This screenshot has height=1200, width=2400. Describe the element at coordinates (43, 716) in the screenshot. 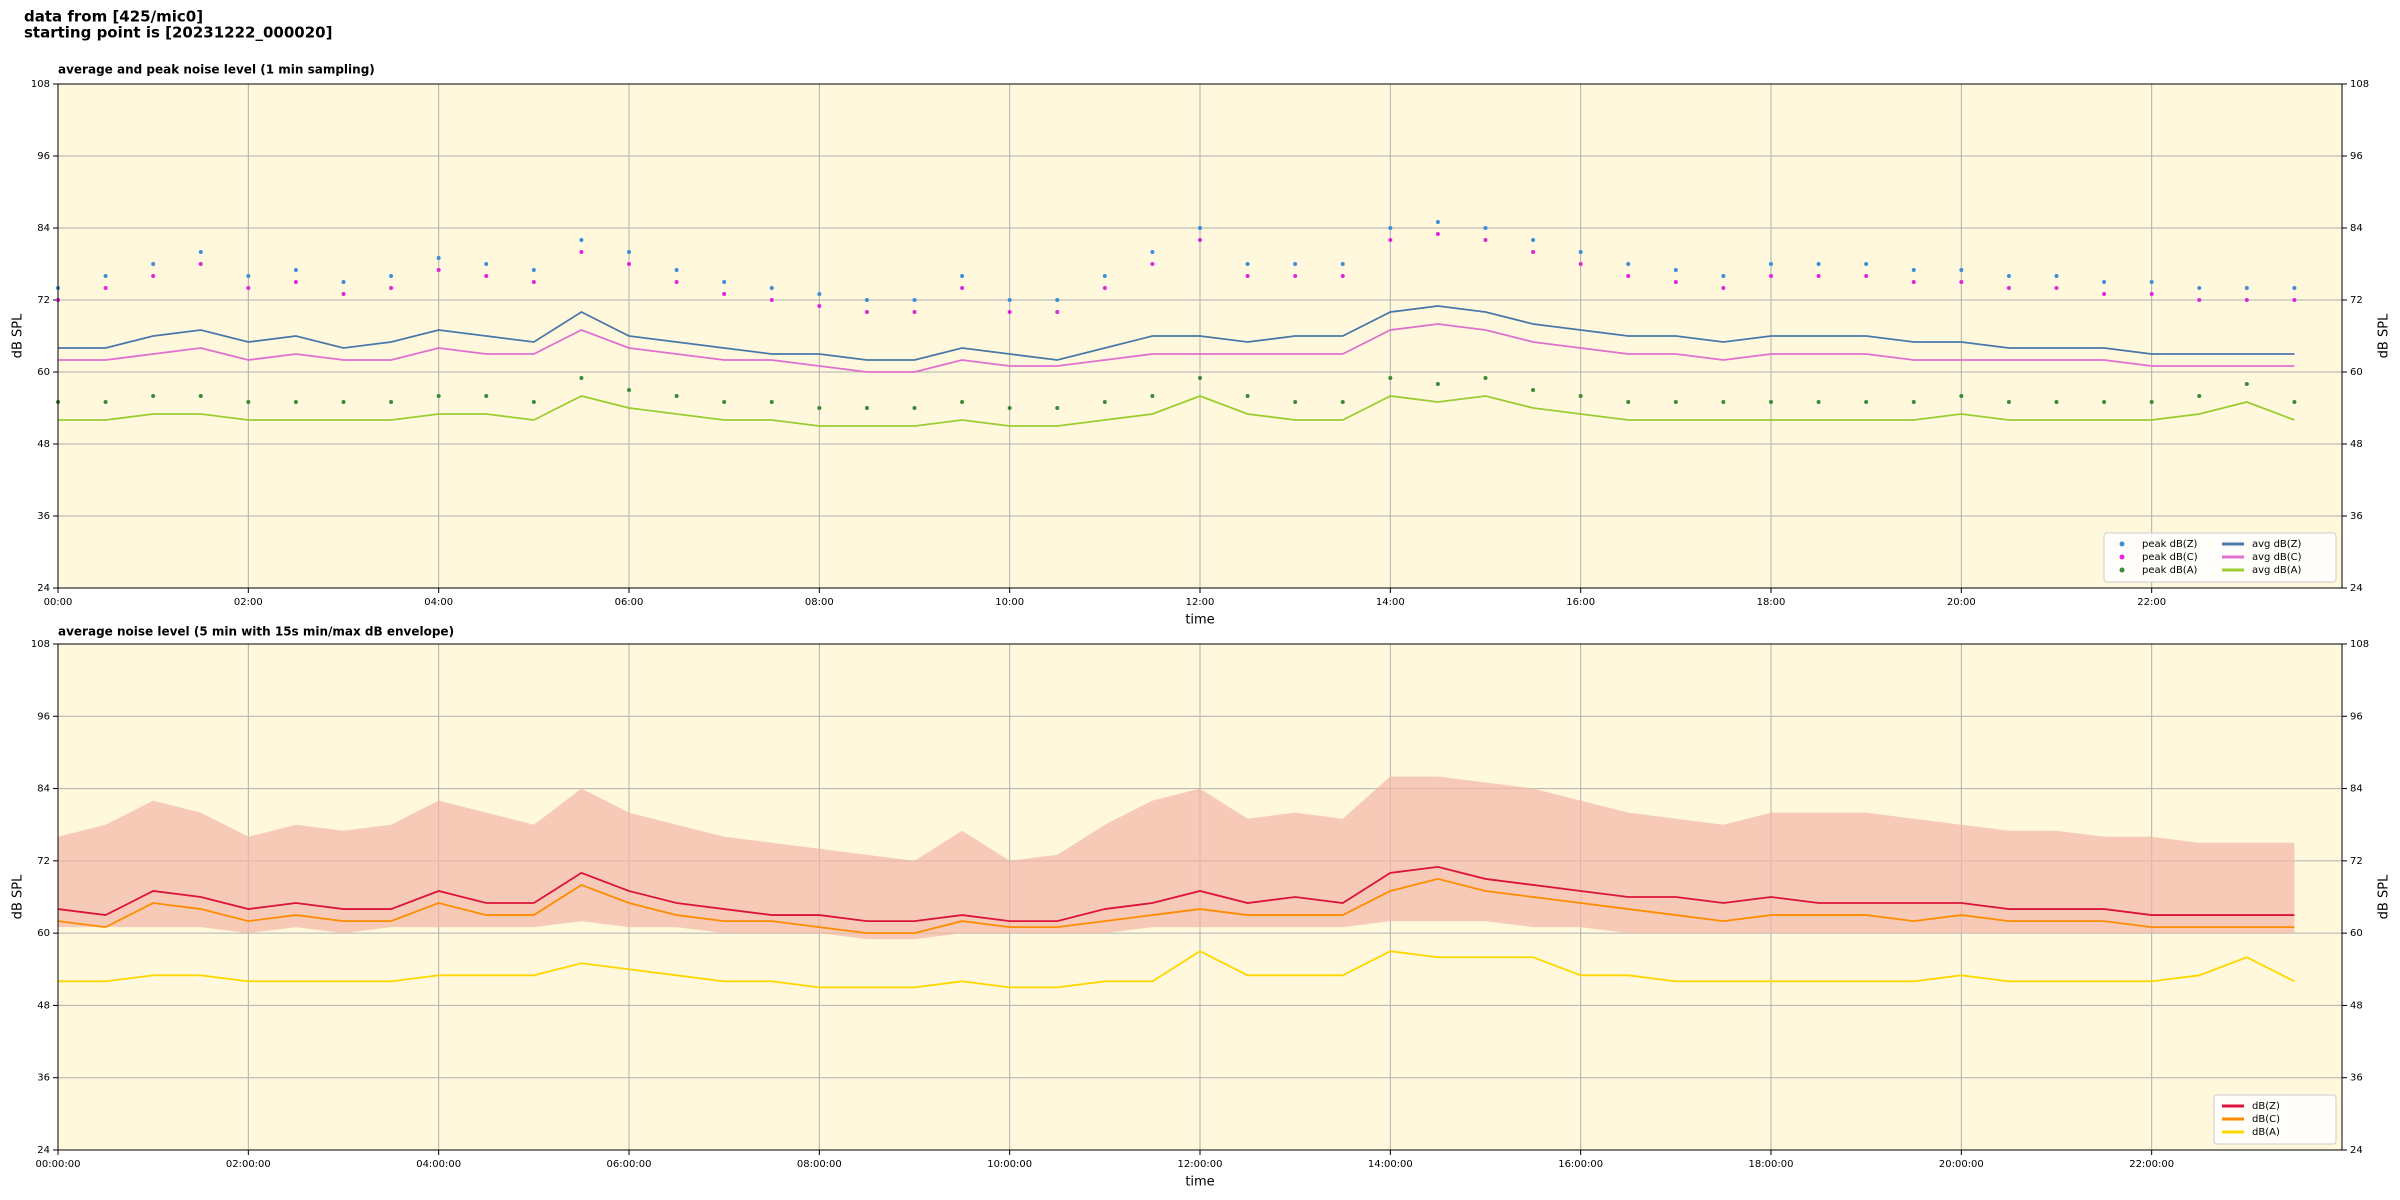

I see `y-tick-label: 96` at that location.